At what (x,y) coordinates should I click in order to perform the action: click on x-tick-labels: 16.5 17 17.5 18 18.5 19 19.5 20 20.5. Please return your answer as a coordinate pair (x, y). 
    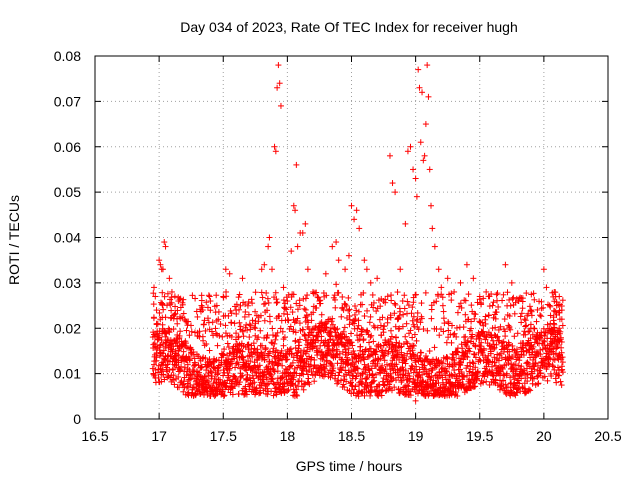
    Looking at the image, I should click on (351, 436).